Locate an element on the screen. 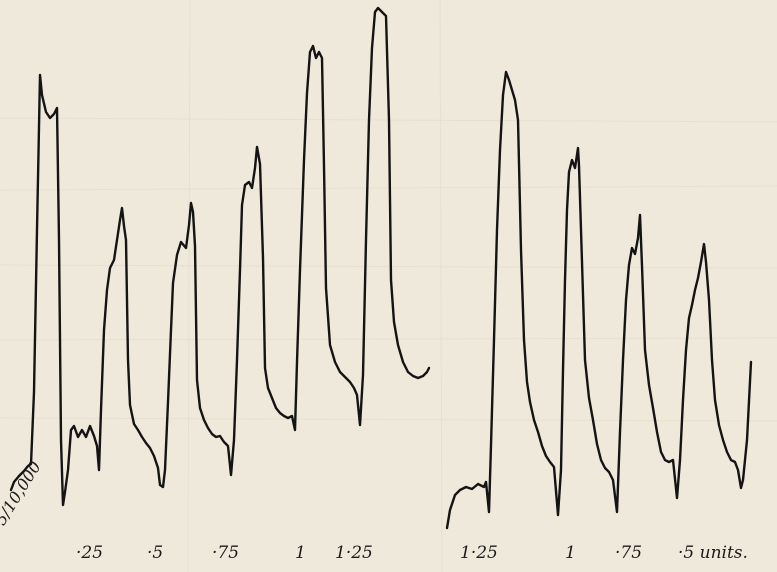 The image size is (777, 572). dose-label-2: ·5 is located at coordinates (155, 553).